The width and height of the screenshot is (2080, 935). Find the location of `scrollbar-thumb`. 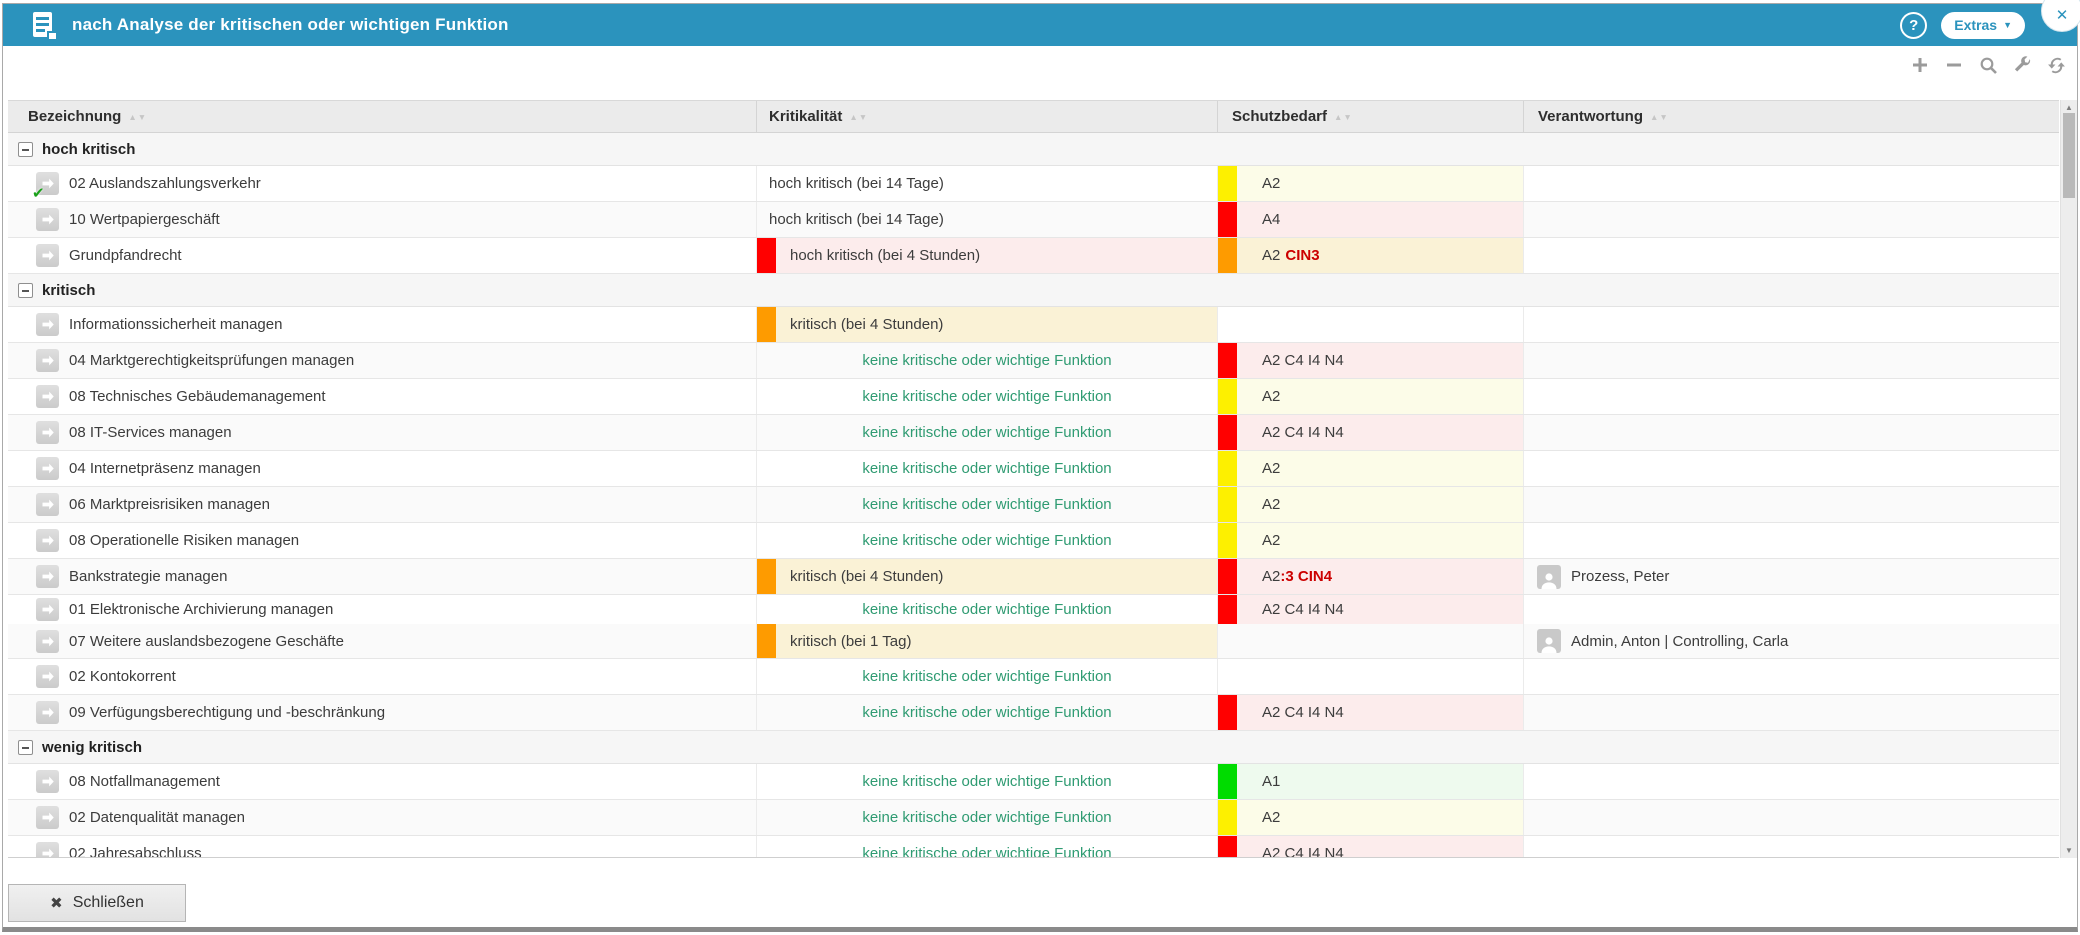

scrollbar-thumb is located at coordinates (2069, 155).